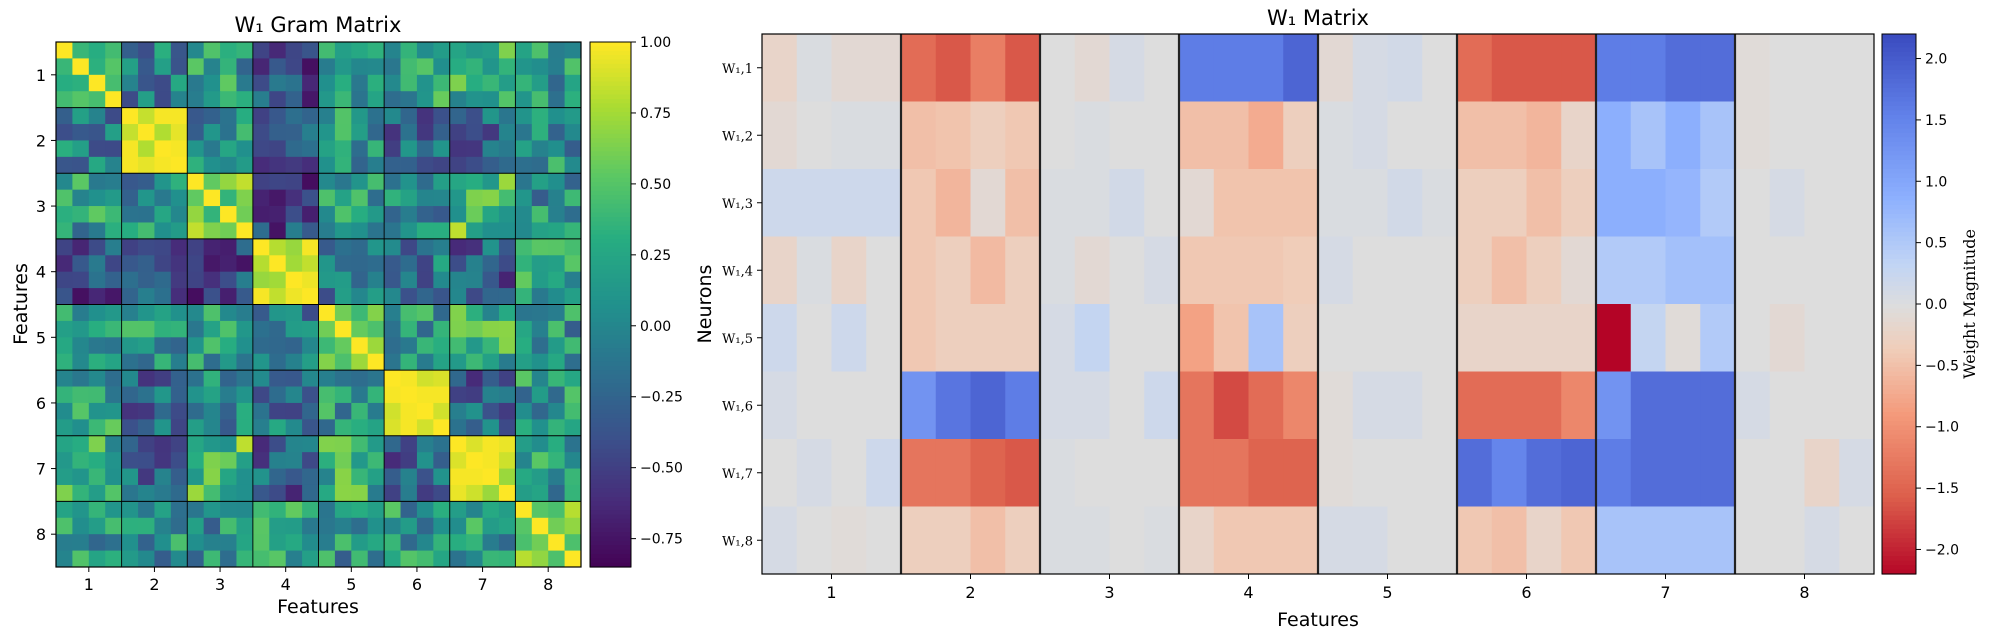  I want to click on w-matrix-colorbar-tick-label: 0.0, so click(1936, 305).